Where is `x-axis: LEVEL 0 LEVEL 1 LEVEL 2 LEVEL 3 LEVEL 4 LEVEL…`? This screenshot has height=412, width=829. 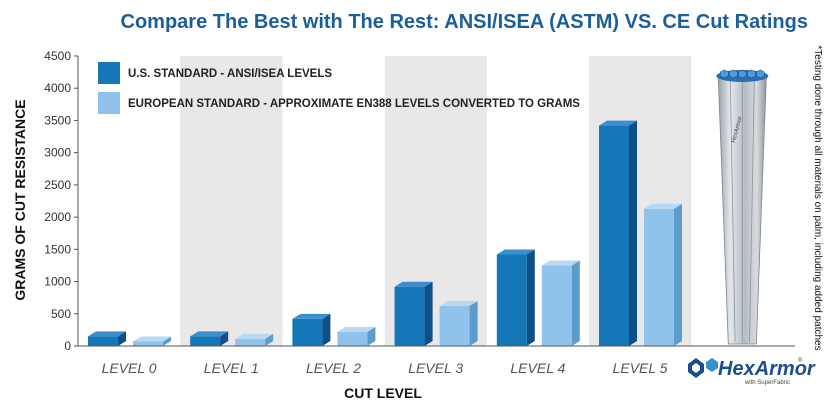 x-axis: LEVEL 0 LEVEL 1 LEVEL 2 LEVEL 3 LEVEL 4 LEVEL… is located at coordinates (436, 360).